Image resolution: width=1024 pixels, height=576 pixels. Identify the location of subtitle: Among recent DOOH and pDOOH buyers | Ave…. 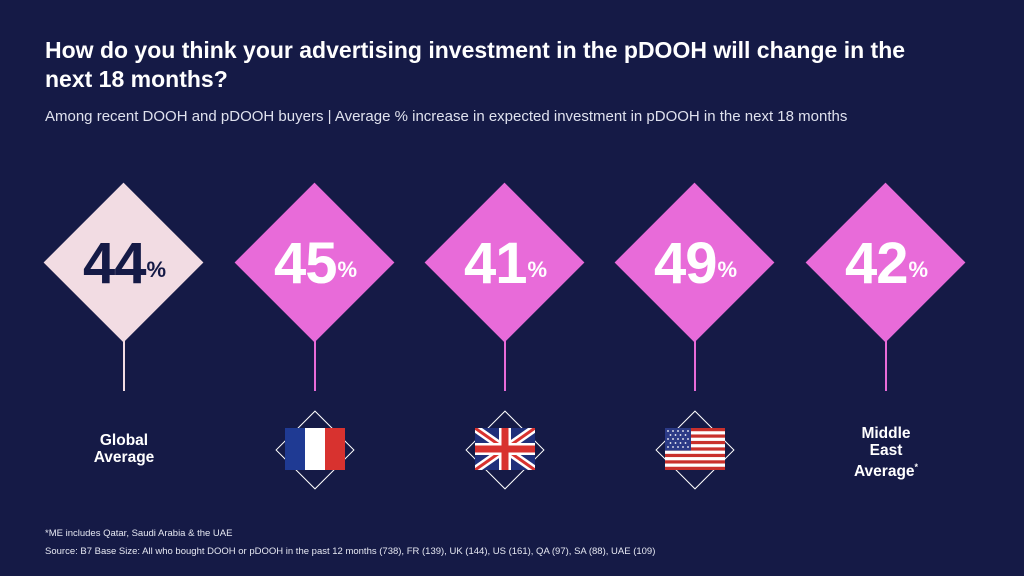
(446, 116).